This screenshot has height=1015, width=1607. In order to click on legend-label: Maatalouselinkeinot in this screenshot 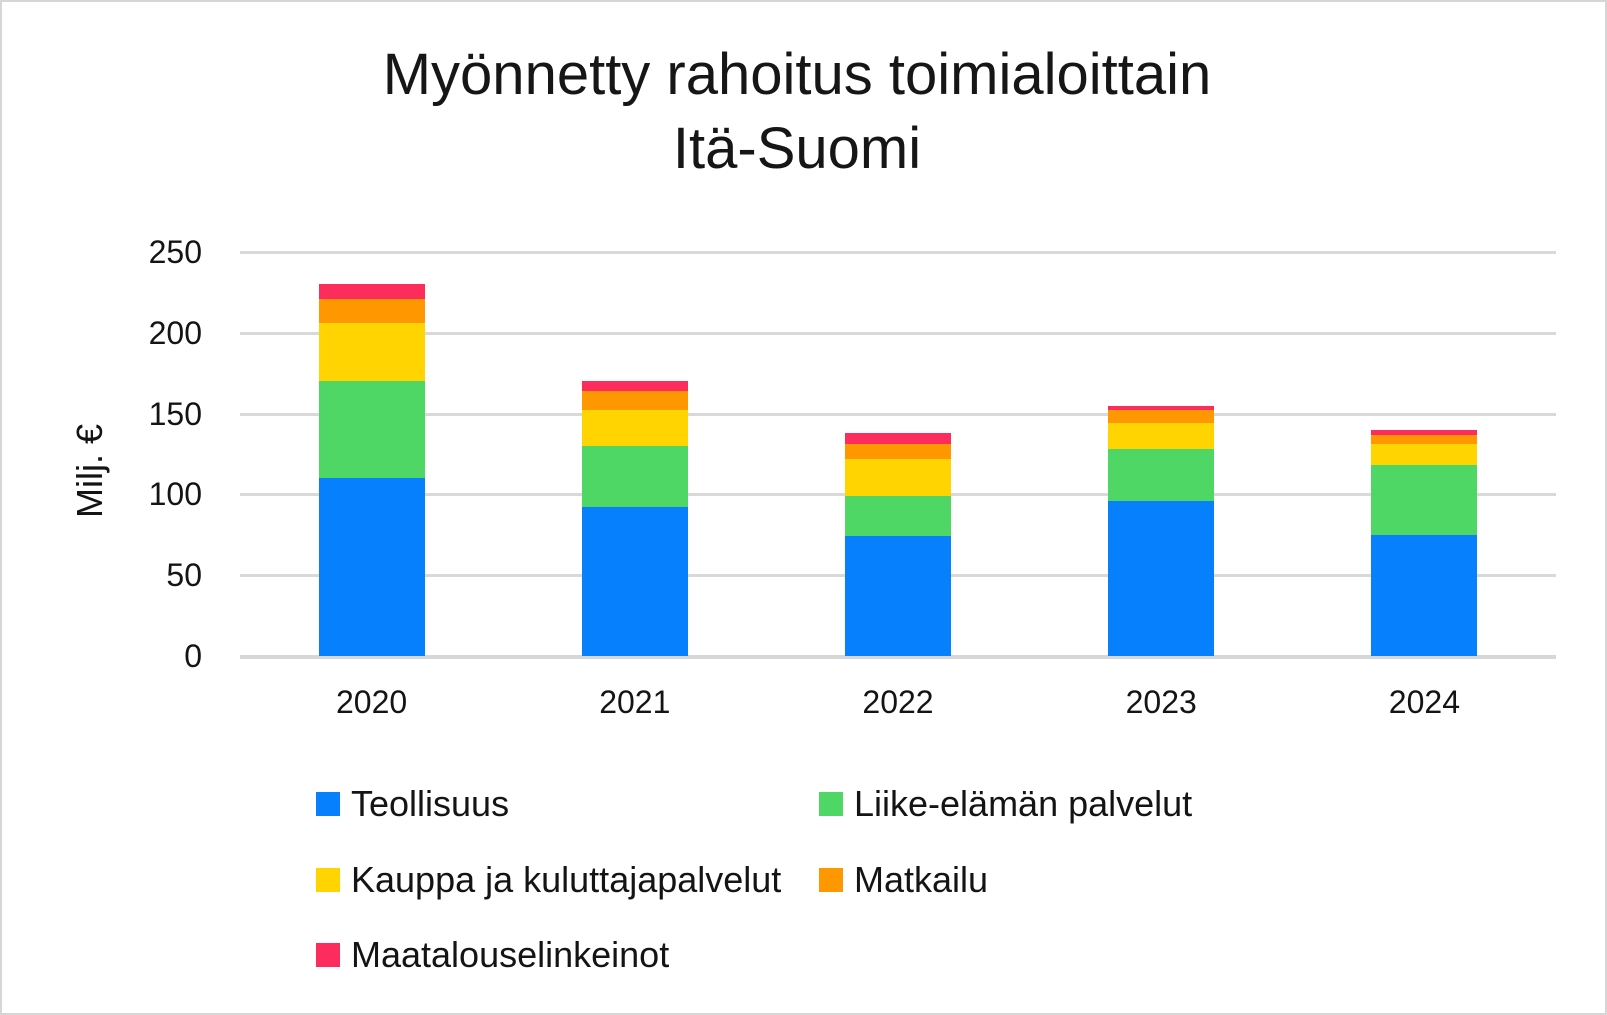, I will do `click(510, 954)`.